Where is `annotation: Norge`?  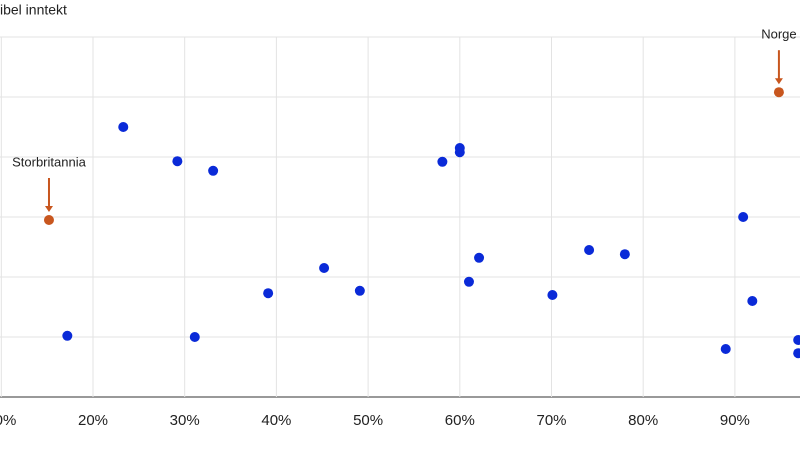
annotation: Norge is located at coordinates (778, 34).